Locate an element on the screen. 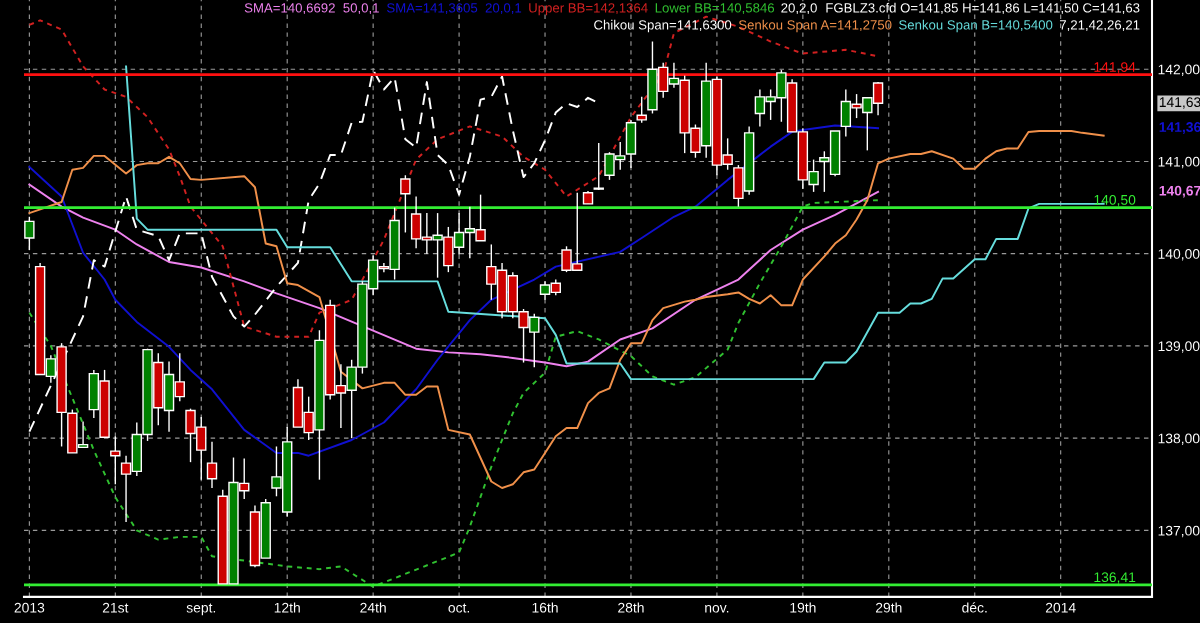 The height and width of the screenshot is (623, 1200). text: Chikou Span=141,6300 is located at coordinates (663, 26).